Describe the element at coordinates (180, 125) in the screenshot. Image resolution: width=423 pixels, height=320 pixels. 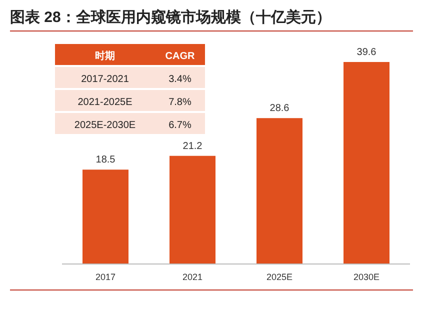
I see `annotation: 6.7%` at that location.